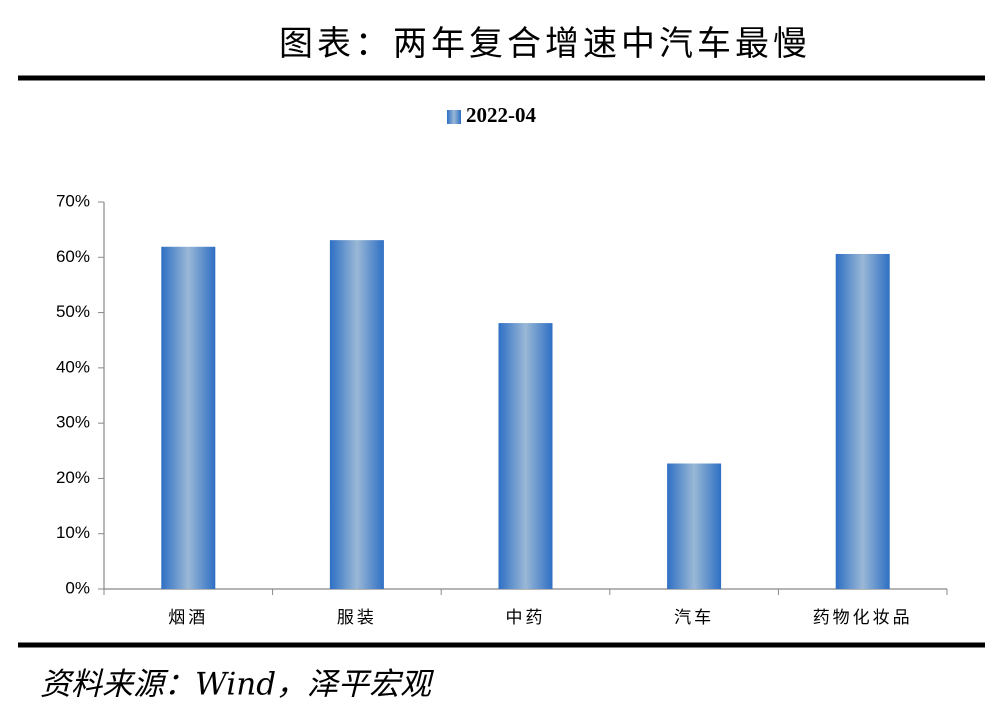 The width and height of the screenshot is (995, 710). Describe the element at coordinates (73, 532) in the screenshot. I see `y-tick-label: 10%` at that location.